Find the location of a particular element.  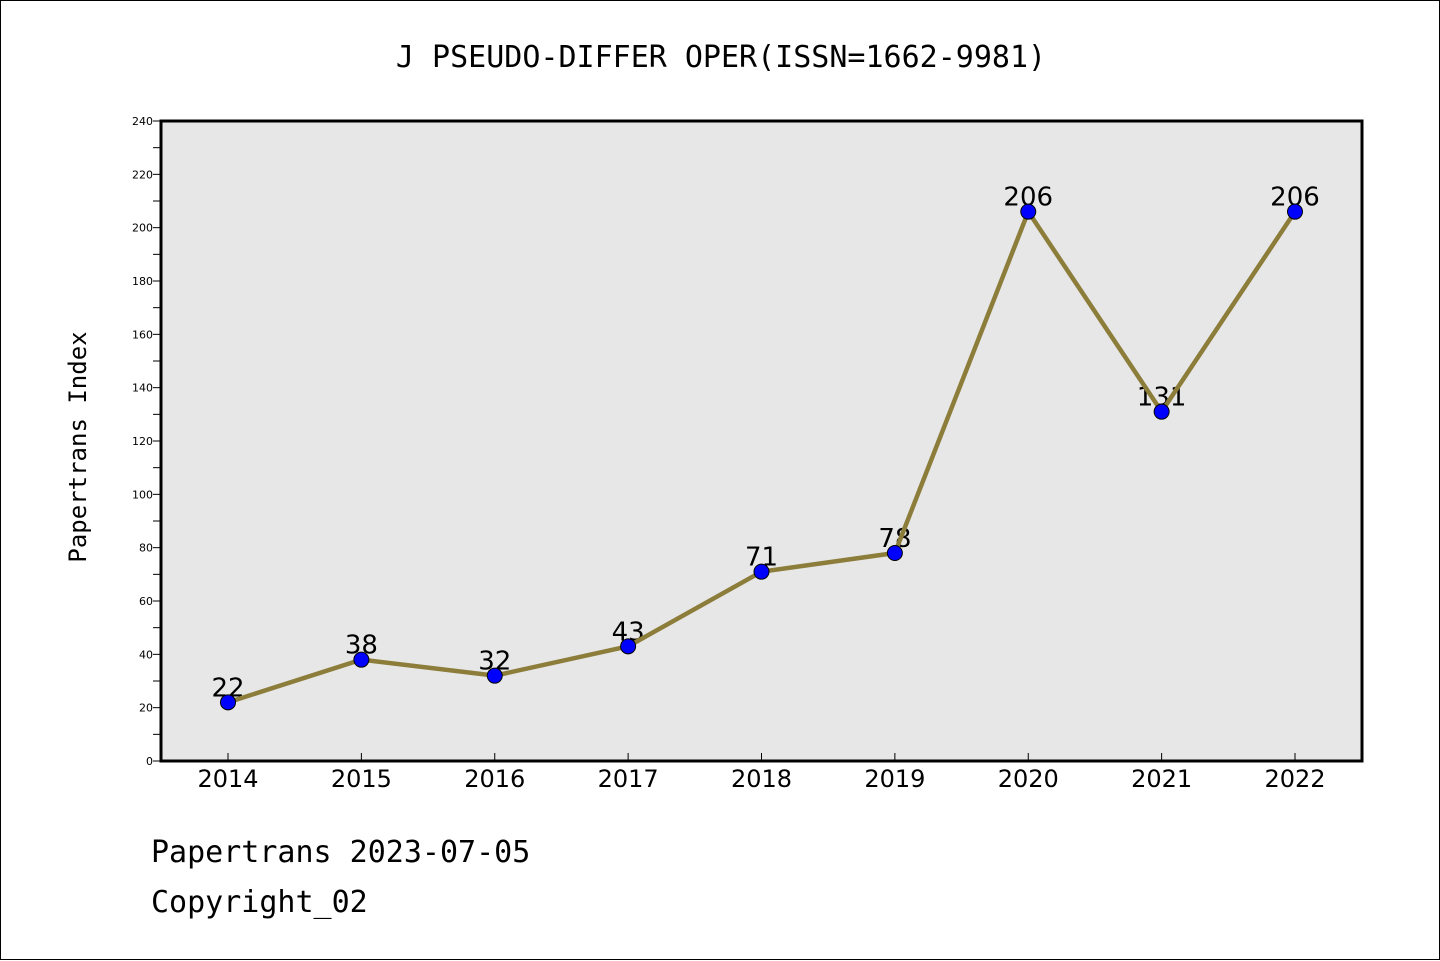

data-point-2015 is located at coordinates (361, 659).